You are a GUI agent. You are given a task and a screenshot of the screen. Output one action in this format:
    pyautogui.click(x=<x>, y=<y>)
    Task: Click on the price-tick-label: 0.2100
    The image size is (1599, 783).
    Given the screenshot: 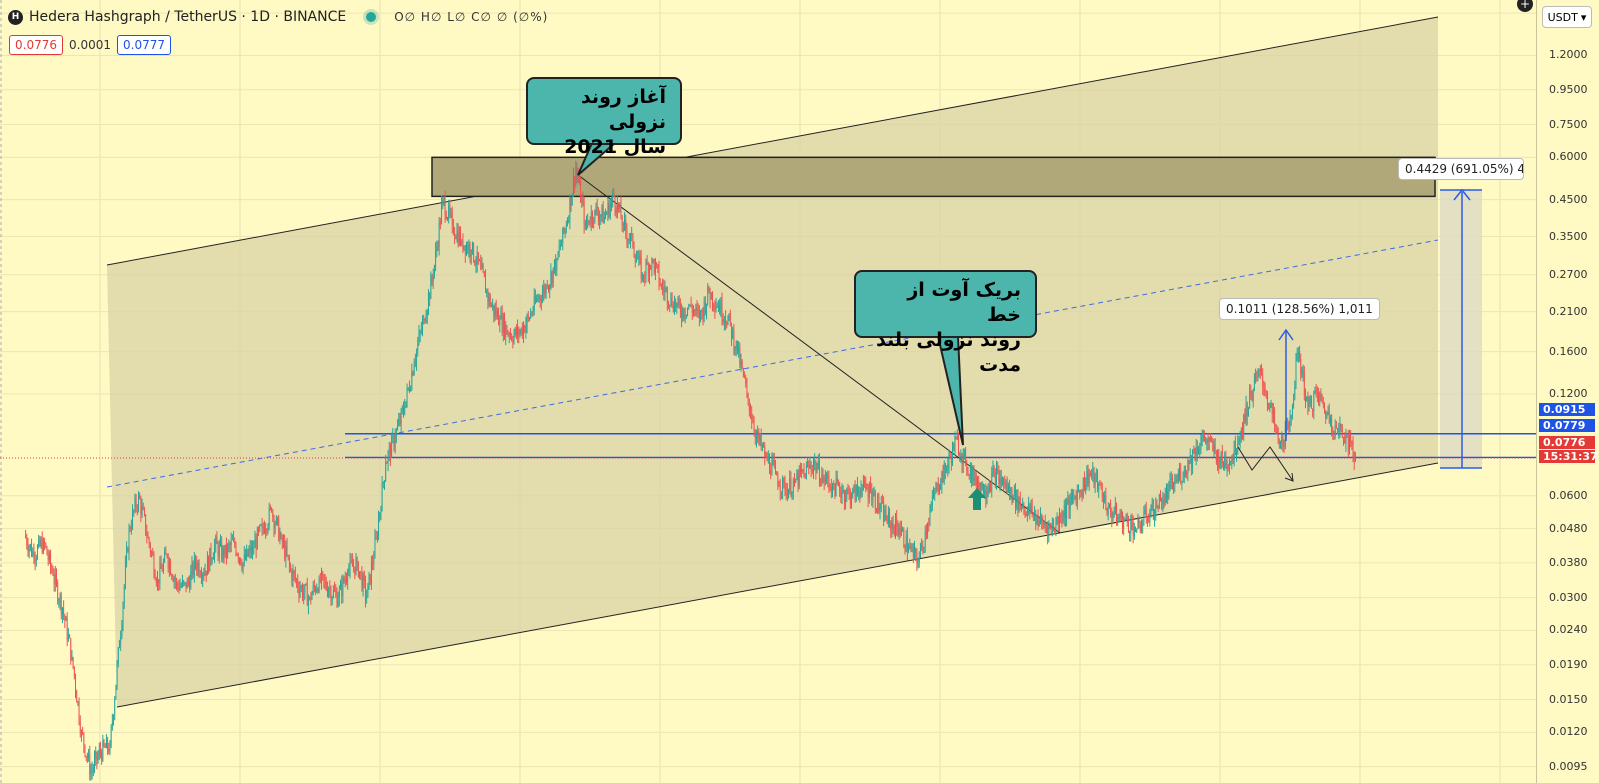 What is the action you would take?
    pyautogui.click(x=1568, y=311)
    